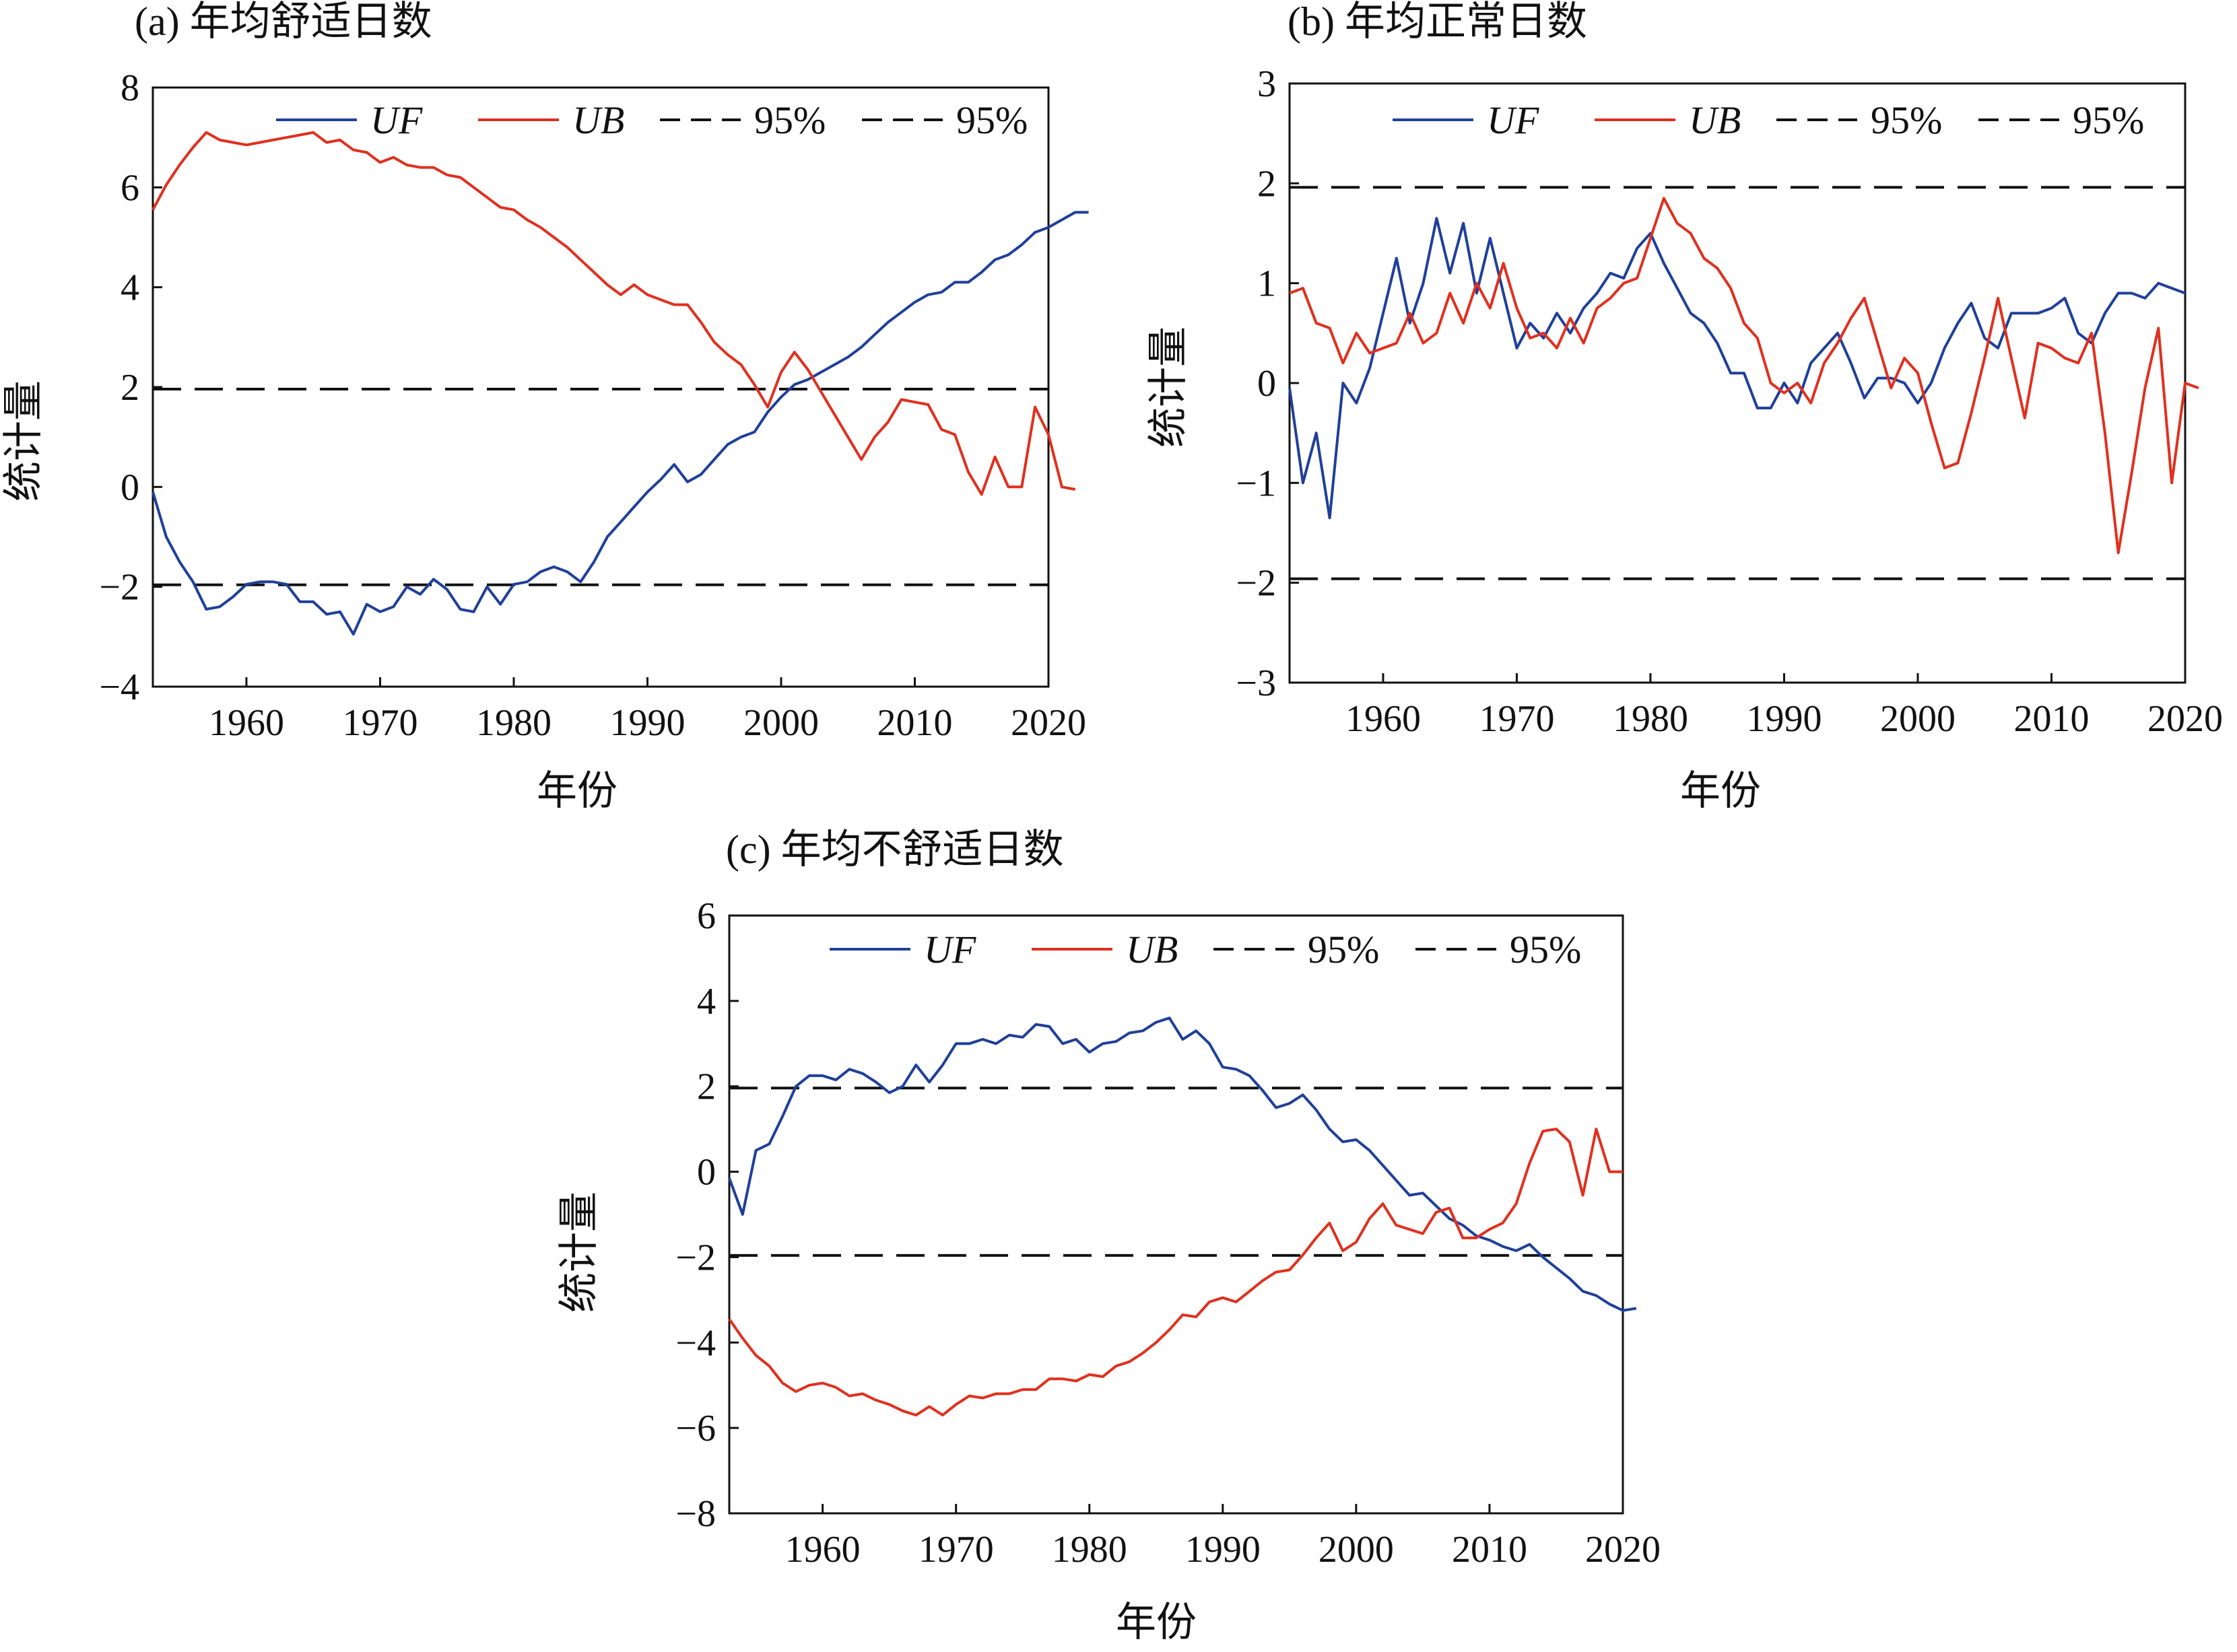 The height and width of the screenshot is (1652, 2237). Describe the element at coordinates (1650, 719) in the screenshot. I see `panel-b-xtick-label: 1980` at that location.